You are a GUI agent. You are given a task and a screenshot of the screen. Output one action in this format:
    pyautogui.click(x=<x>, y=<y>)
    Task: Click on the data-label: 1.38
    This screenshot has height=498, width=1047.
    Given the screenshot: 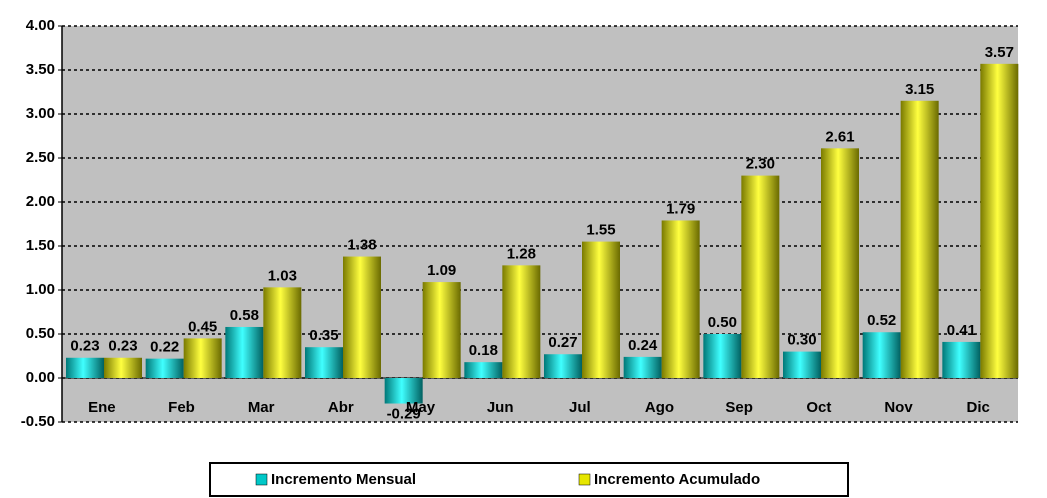 What is the action you would take?
    pyautogui.click(x=361, y=245)
    